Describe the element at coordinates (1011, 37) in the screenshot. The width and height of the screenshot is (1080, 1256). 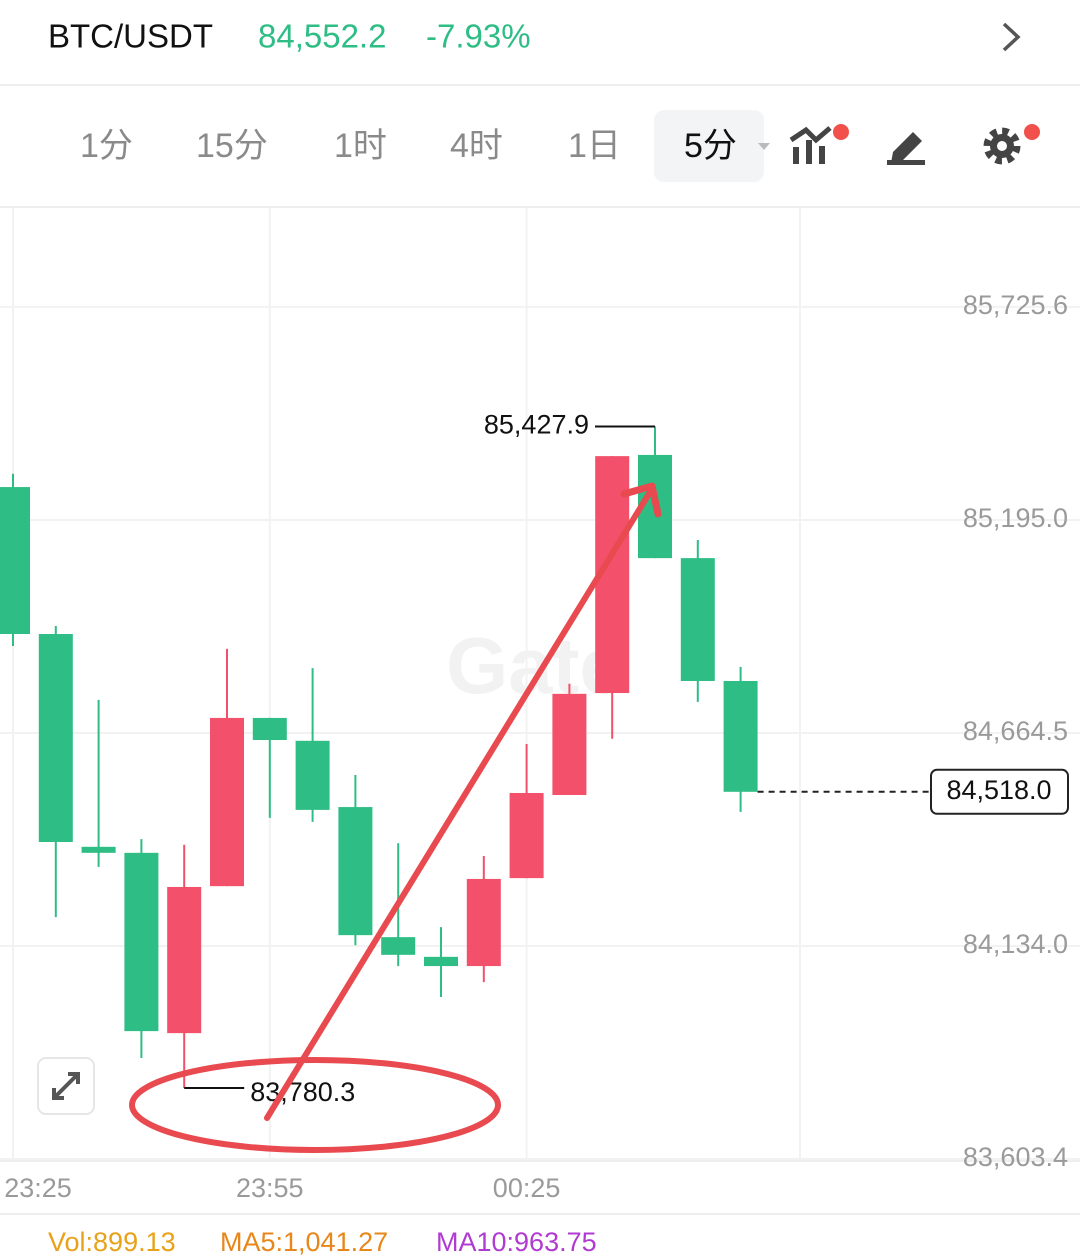
I see `chevron` at that location.